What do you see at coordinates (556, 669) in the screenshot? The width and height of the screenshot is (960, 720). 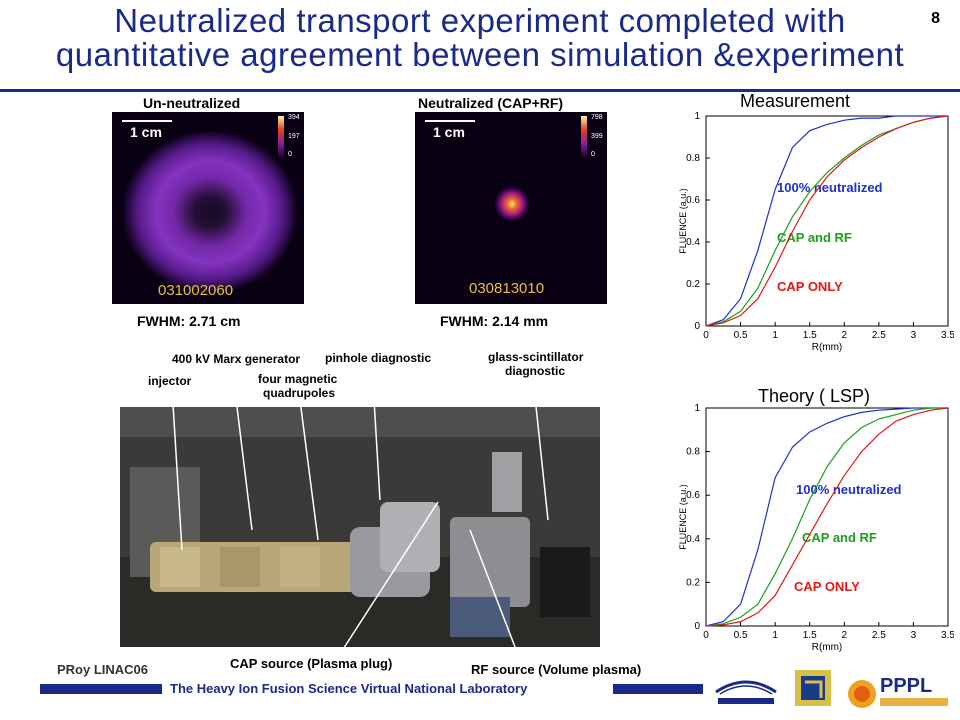 I see `callout-rf-source: RF source (Volume plasma)` at bounding box center [556, 669].